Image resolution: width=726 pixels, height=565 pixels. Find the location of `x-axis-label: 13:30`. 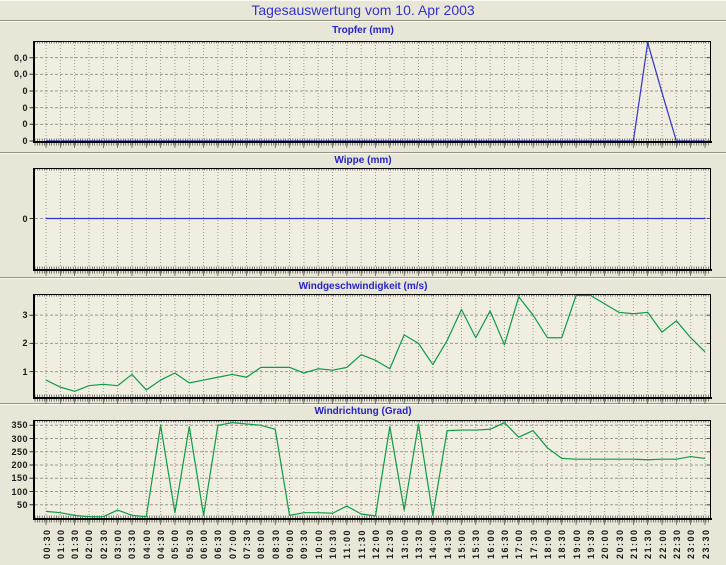

x-axis-label: 13:30 is located at coordinates (418, 543).